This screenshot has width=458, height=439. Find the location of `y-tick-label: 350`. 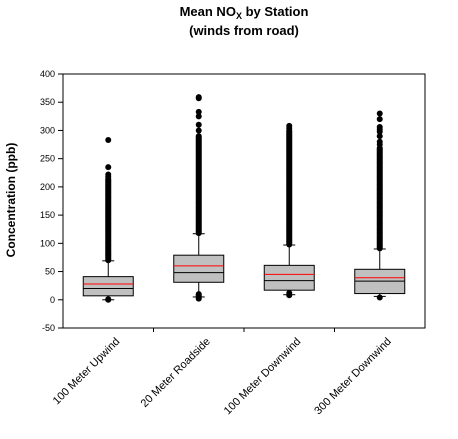

y-tick-label: 350 is located at coordinates (47, 102).